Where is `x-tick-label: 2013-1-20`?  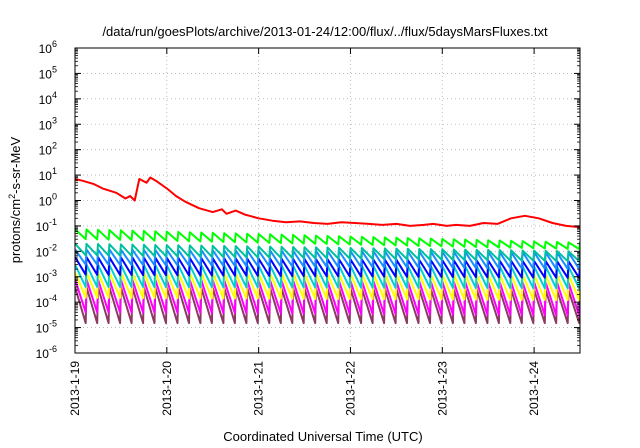 x-tick-label: 2013-1-20 is located at coordinates (167, 388).